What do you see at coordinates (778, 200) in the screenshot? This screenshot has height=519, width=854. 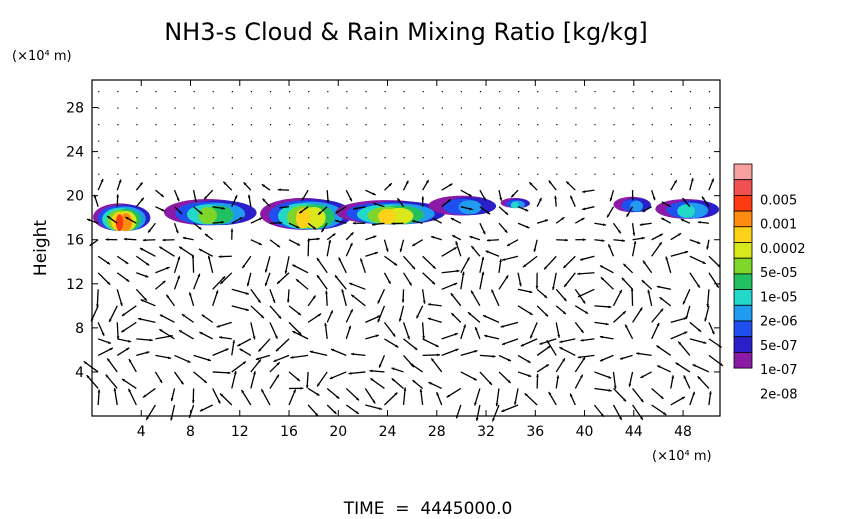 I see `colorbar-label: 0.005` at bounding box center [778, 200].